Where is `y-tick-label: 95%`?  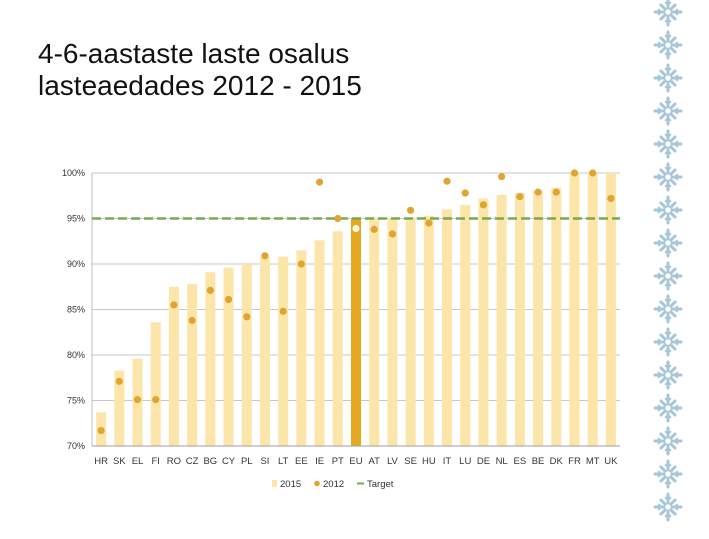
y-tick-label: 95% is located at coordinates (76, 219).